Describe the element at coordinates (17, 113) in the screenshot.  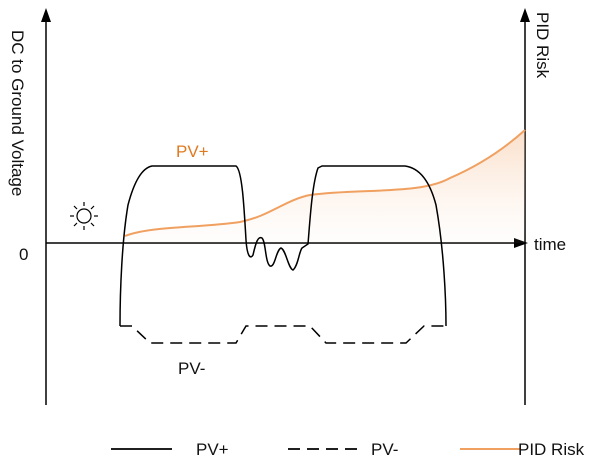
I see `left-axis-label: DC to Ground Voltage` at that location.